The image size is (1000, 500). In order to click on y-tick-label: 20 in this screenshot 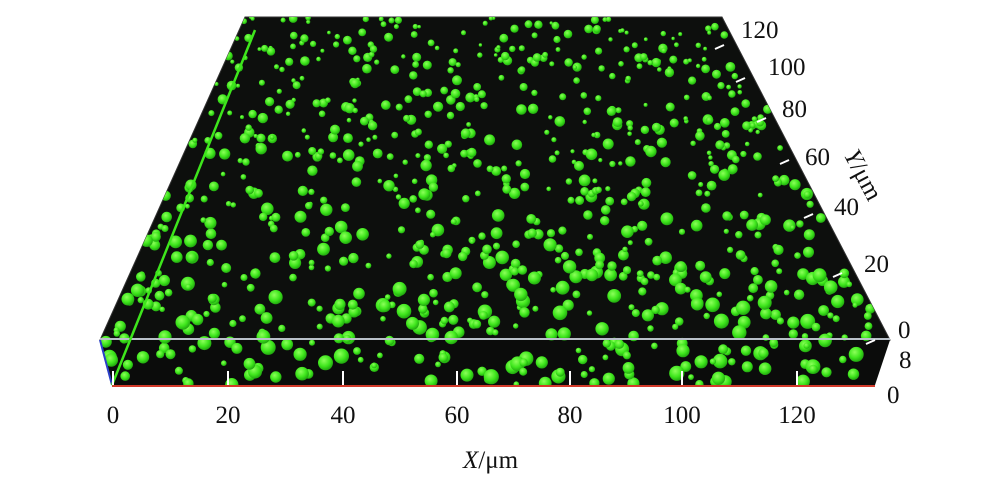, I will do `click(876, 264)`.